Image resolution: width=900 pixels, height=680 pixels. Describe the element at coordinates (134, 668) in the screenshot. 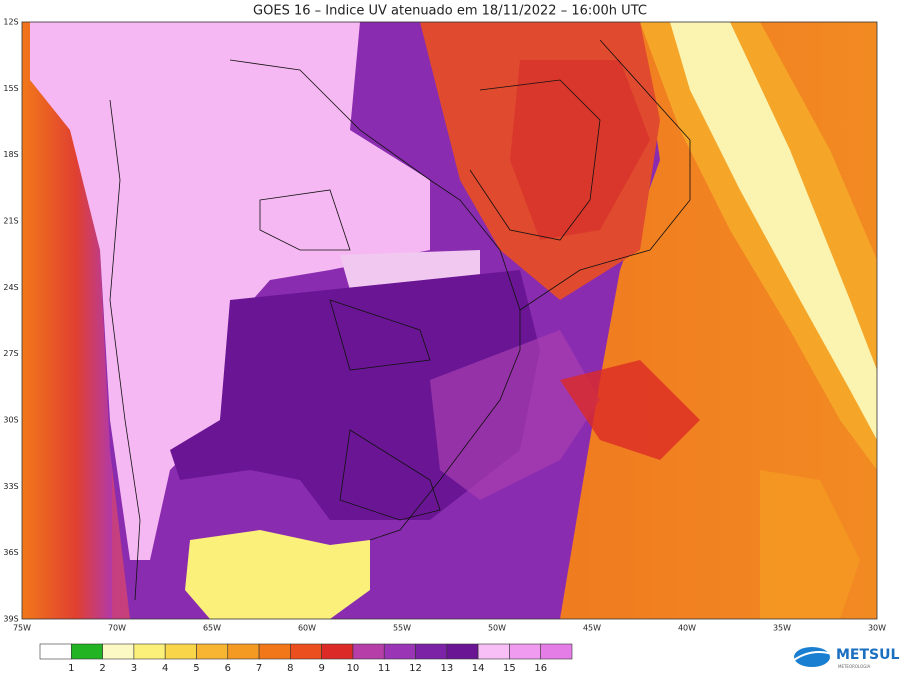

I see `legend-label: 3` at that location.